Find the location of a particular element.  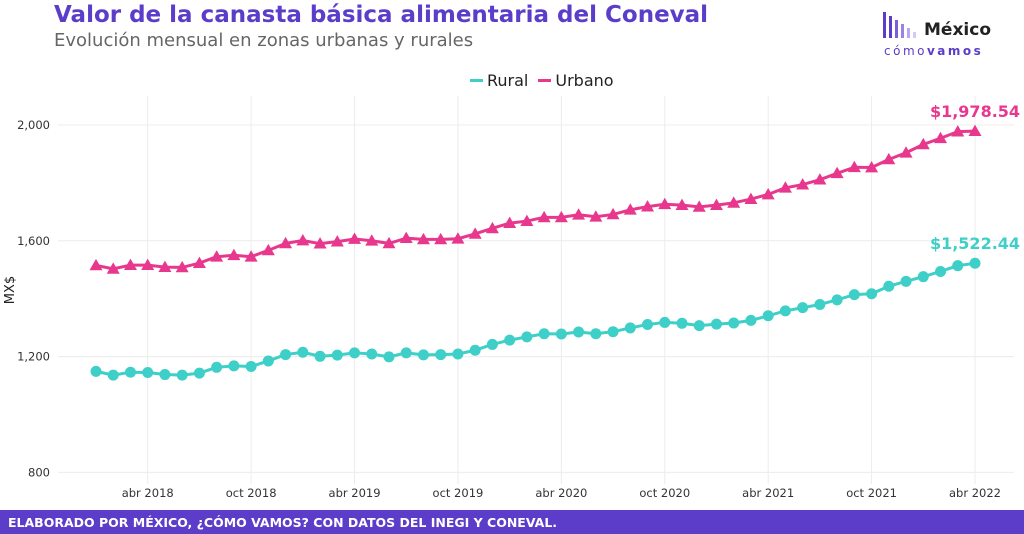

legend-item-rural: Rural is located at coordinates (499, 80).